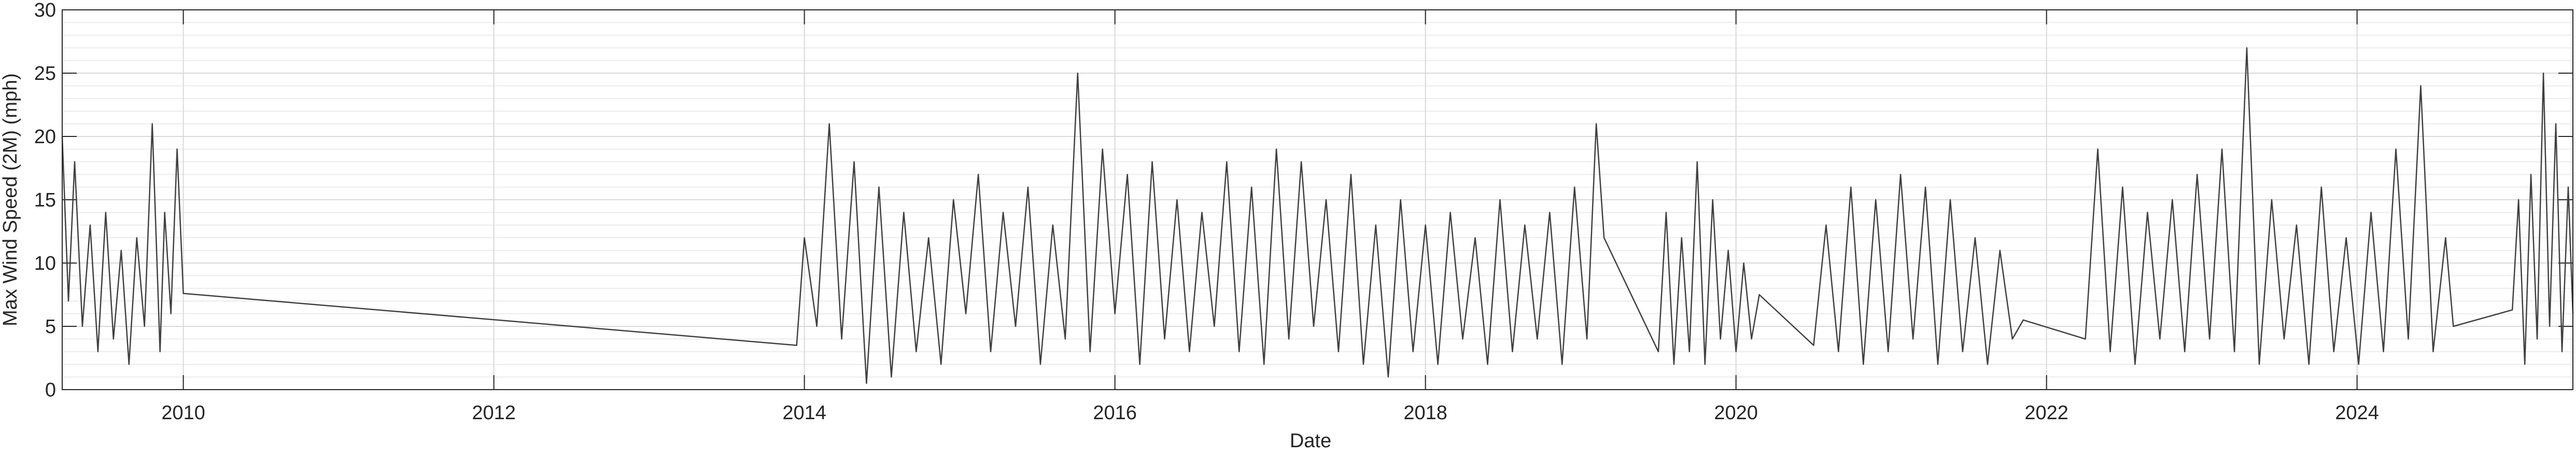 Image resolution: width=2576 pixels, height=455 pixels. I want to click on x-tick-label: 2016, so click(1115, 413).